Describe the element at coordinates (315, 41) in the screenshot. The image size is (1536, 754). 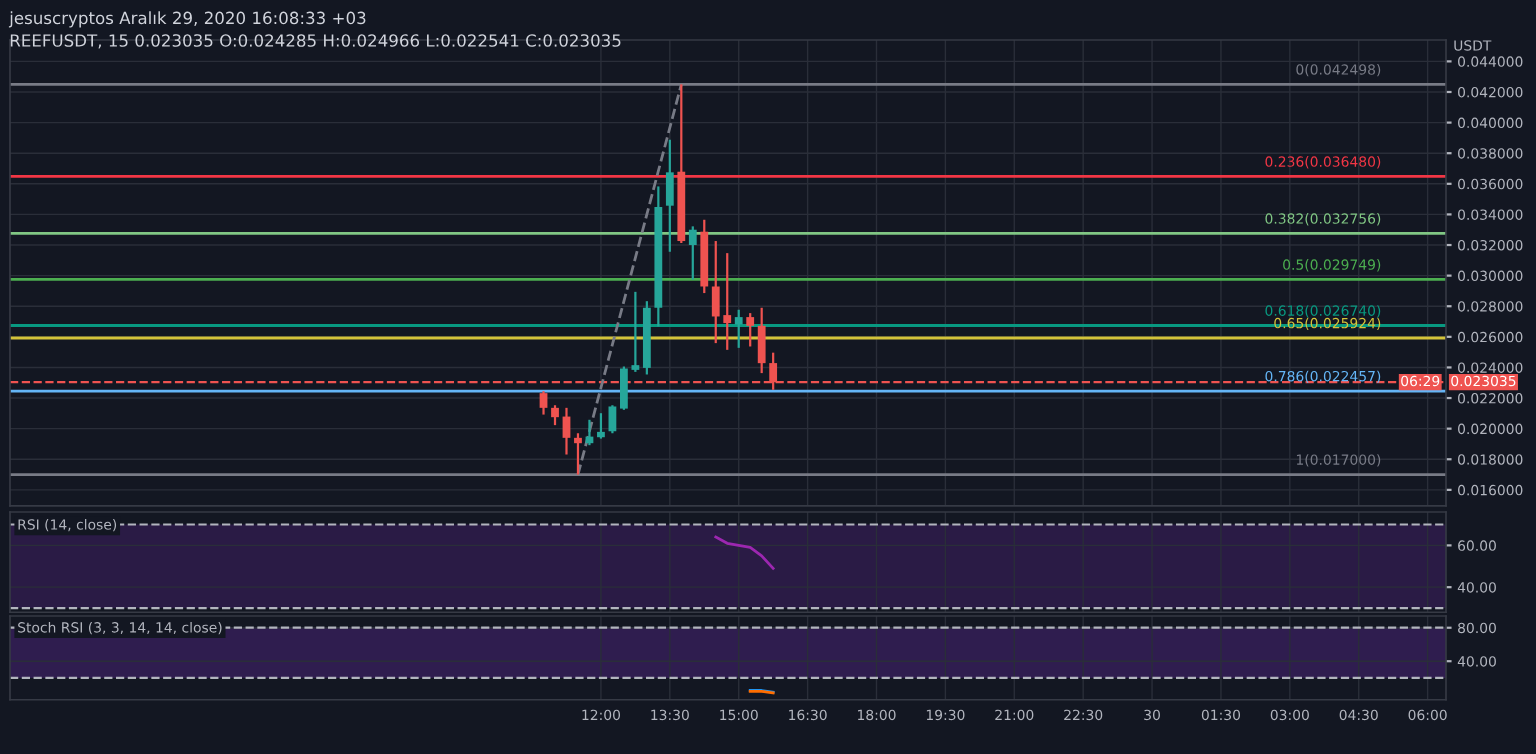
I see `chart-subtitle: REEFUSDT, 15 0.023035 O:0.024285 H:0.024966 L:0.022541 C:0.023035` at that location.